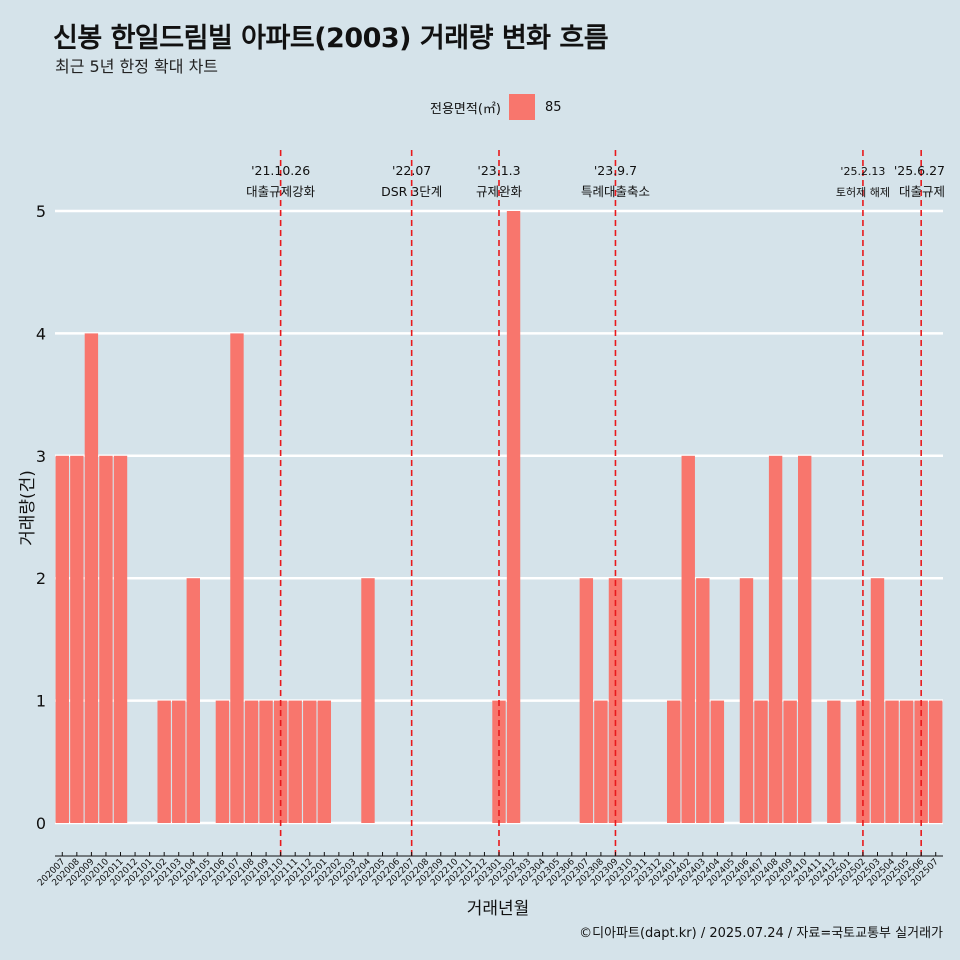 The image size is (960, 960). What do you see at coordinates (137, 66) in the screenshot?
I see `chart-subtitle: 최근 5년 한정 확대 차트` at bounding box center [137, 66].